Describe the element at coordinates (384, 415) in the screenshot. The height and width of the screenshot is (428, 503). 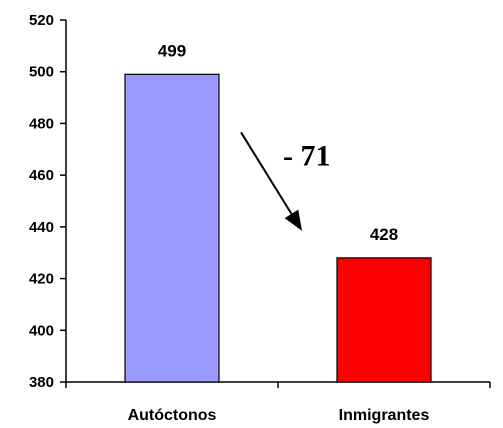
I see `x-category-label: Inmigrantes` at that location.